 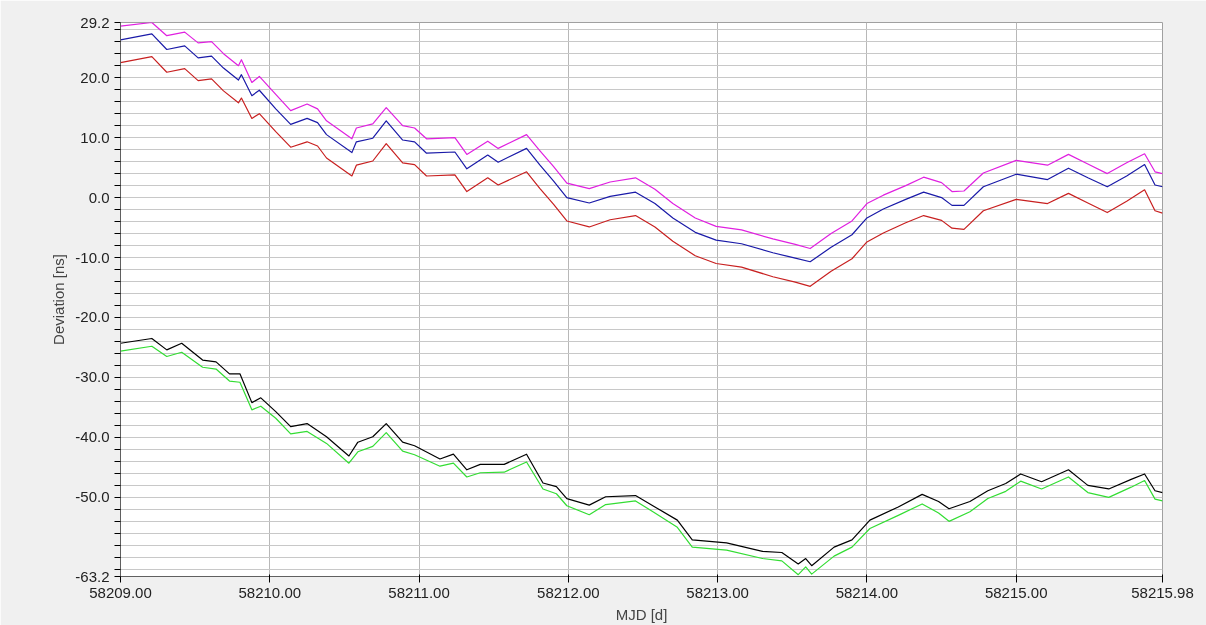 What do you see at coordinates (99, 197) in the screenshot?
I see `y-tick-label: 0.0` at bounding box center [99, 197].